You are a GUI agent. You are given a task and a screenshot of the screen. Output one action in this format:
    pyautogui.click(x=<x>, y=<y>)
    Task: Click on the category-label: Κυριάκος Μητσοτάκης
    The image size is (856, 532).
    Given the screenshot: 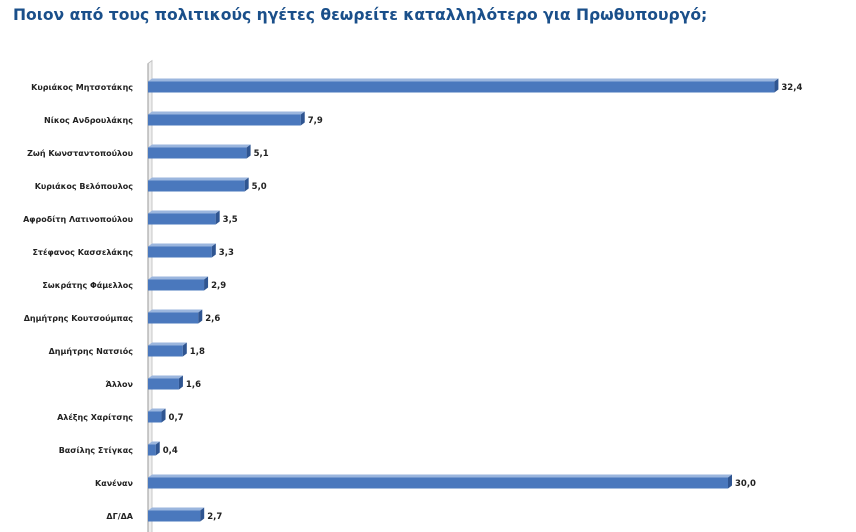 What is the action you would take?
    pyautogui.click(x=82, y=87)
    